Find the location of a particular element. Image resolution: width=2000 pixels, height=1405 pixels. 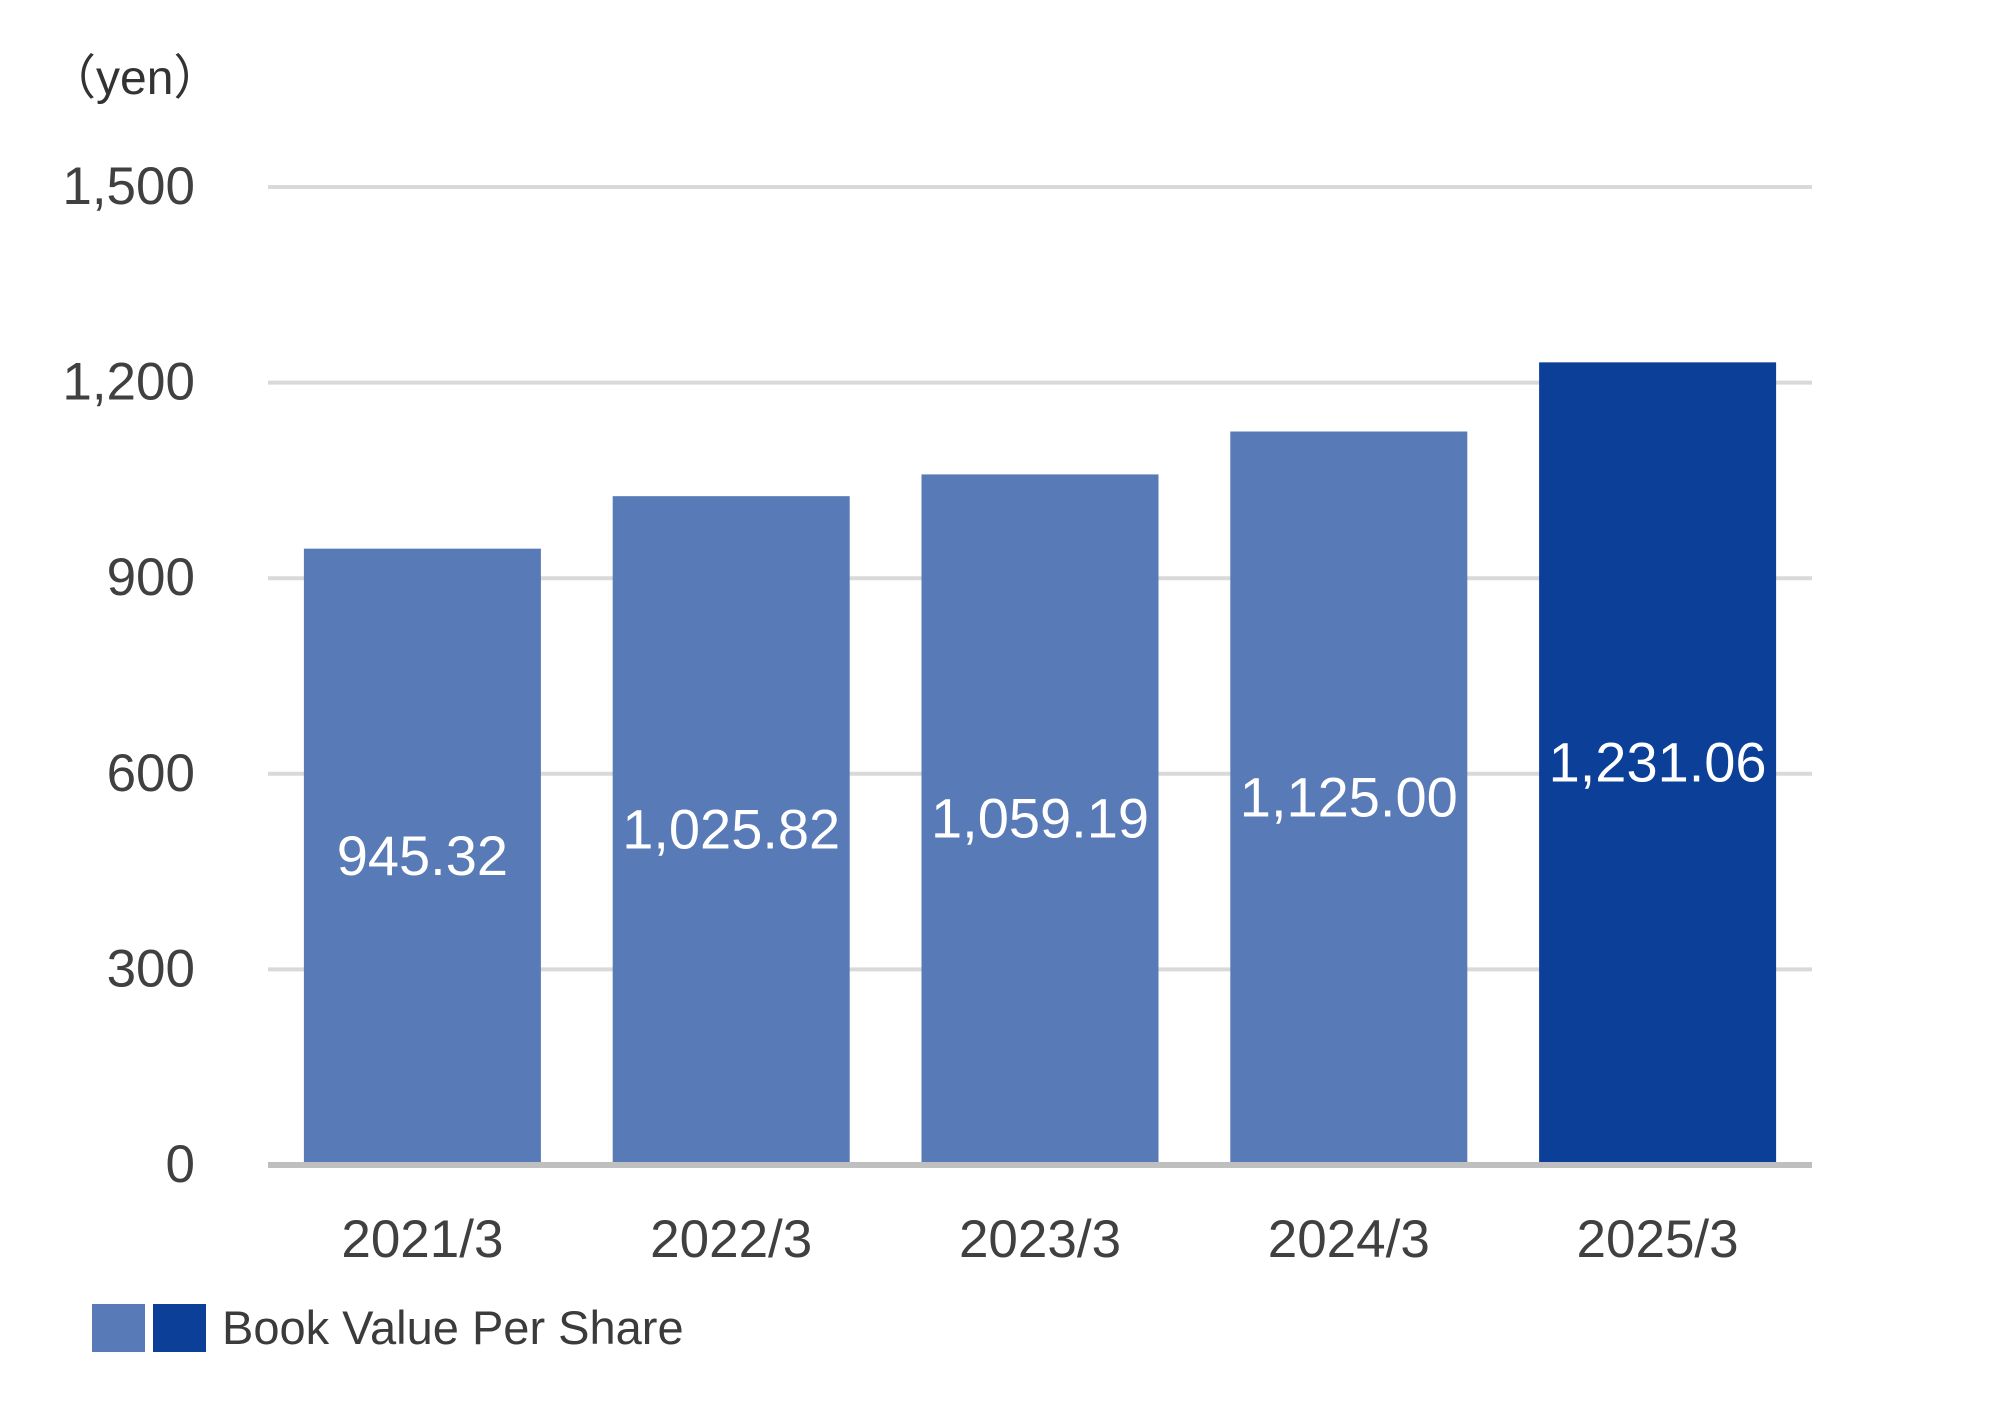

data-label: 1,231.06 is located at coordinates (1658, 762).